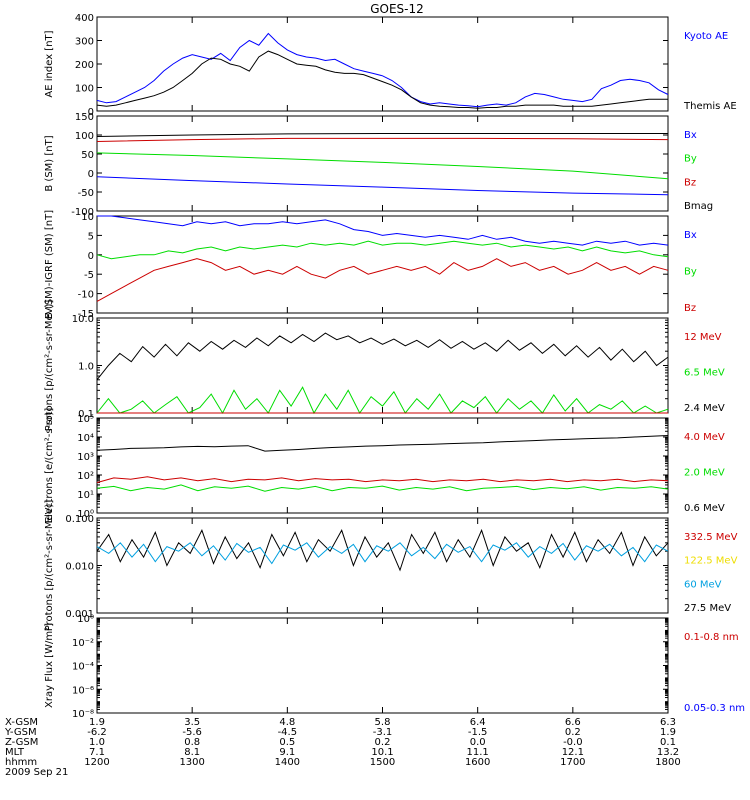 Image resolution: width=750 pixels, height=800 pixels. Describe the element at coordinates (704, 508) in the screenshot. I see `legend-entry: 0.6 MeV` at that location.